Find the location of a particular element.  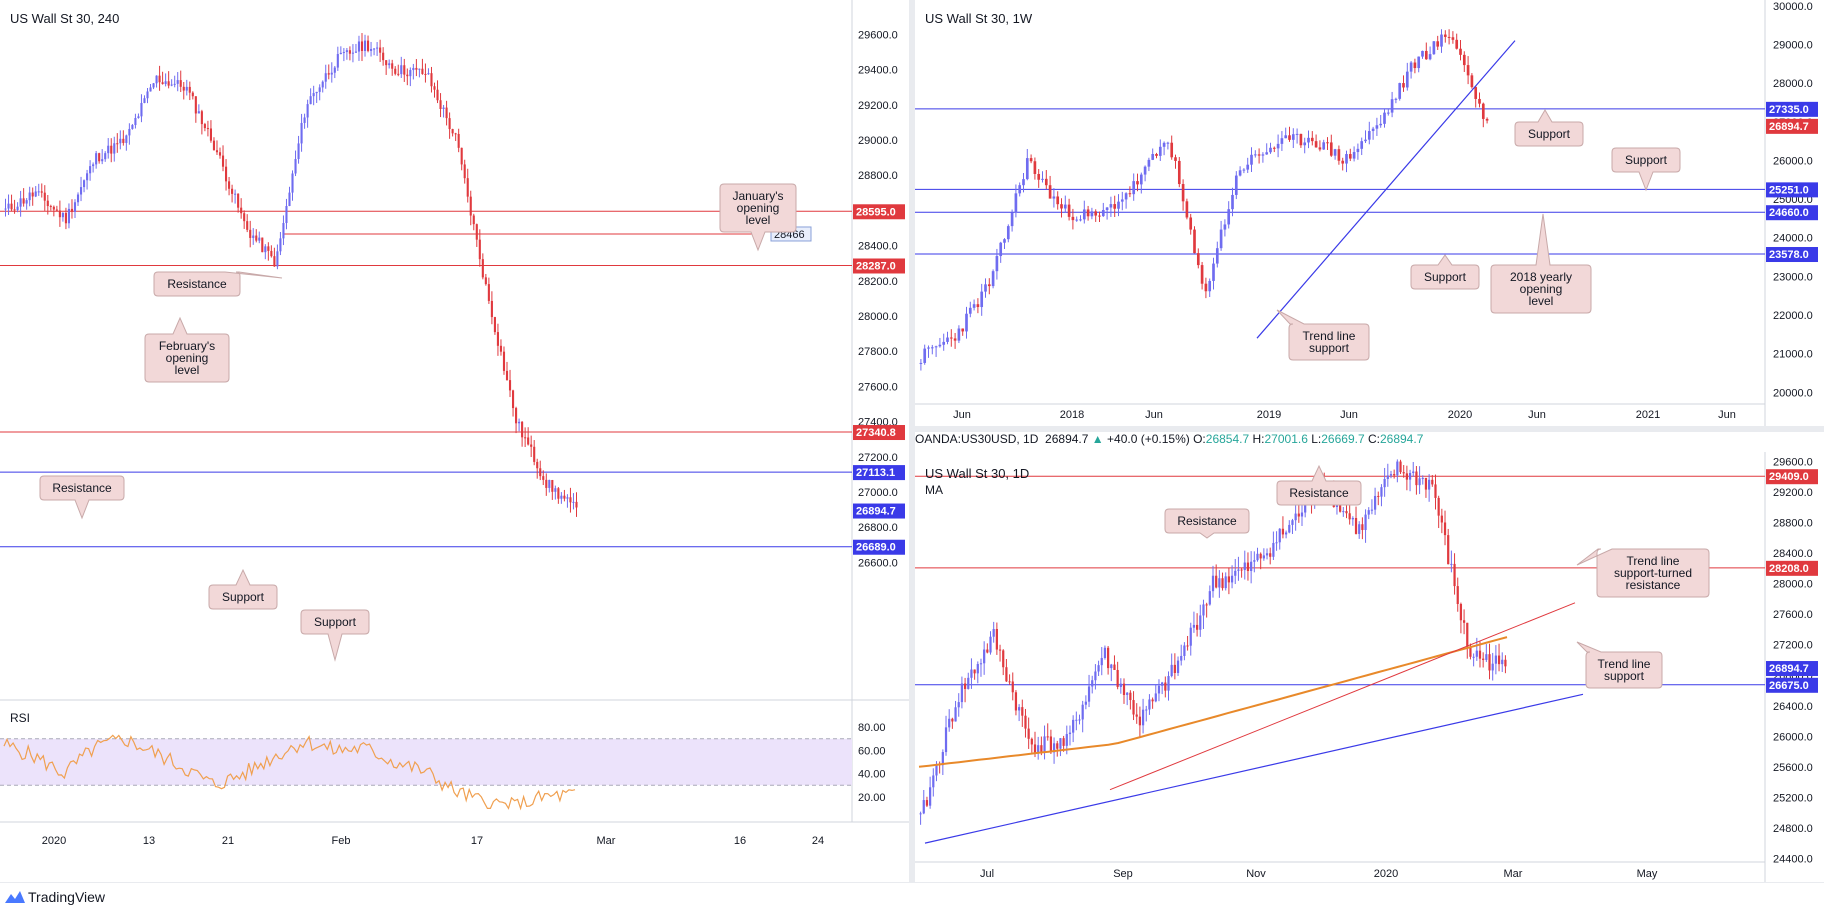

daily-callout-trend-resist: resistance is located at coordinates (1653, 585).